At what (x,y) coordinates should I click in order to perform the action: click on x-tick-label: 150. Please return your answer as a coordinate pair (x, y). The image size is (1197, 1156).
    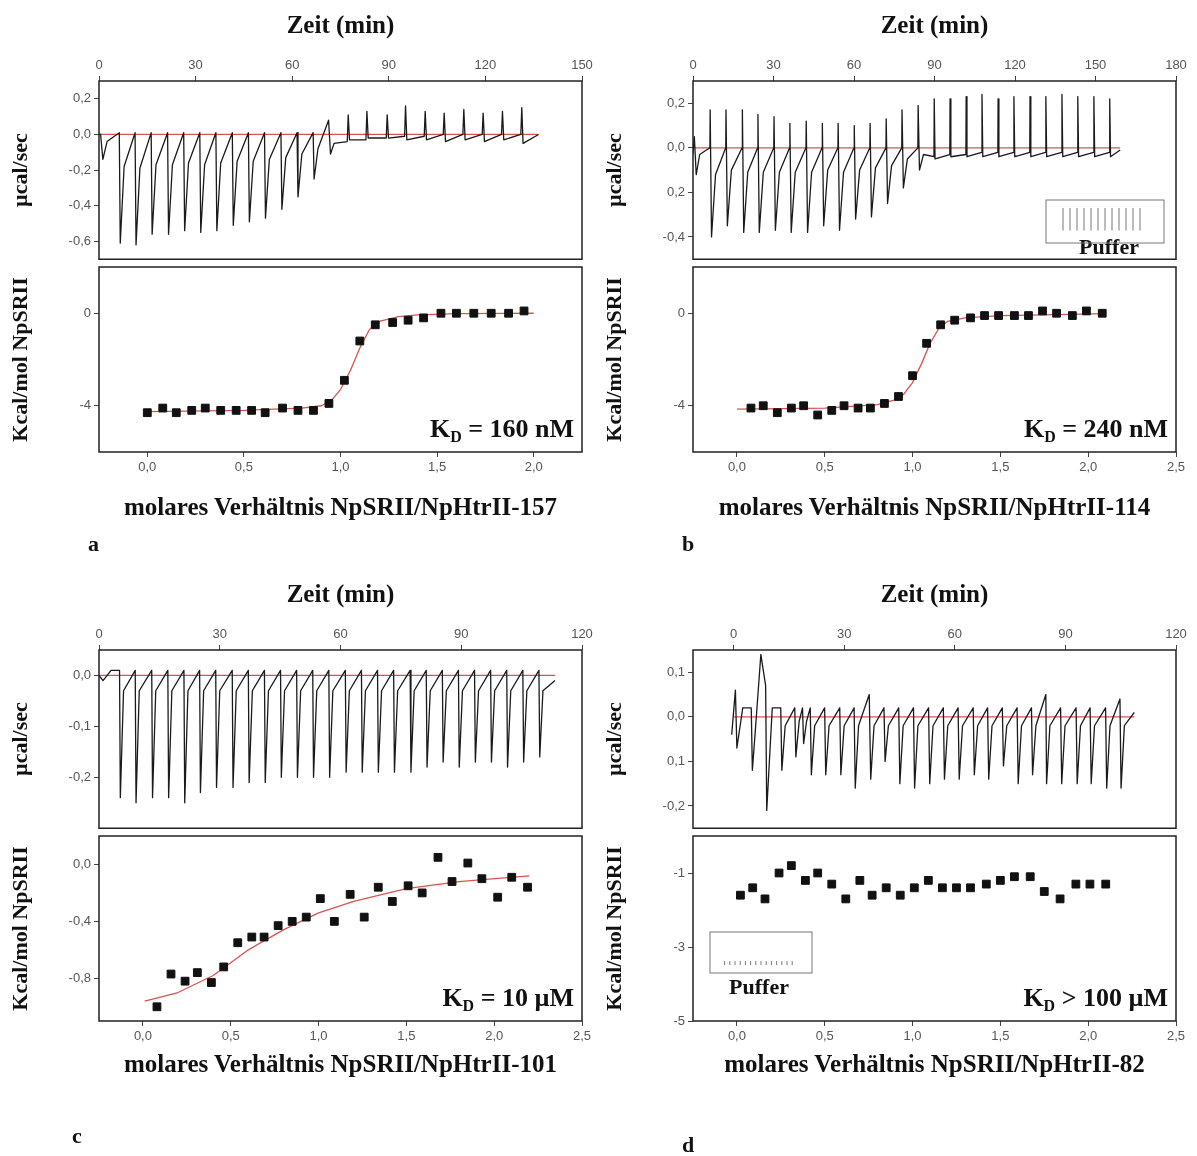
    Looking at the image, I should click on (1095, 64).